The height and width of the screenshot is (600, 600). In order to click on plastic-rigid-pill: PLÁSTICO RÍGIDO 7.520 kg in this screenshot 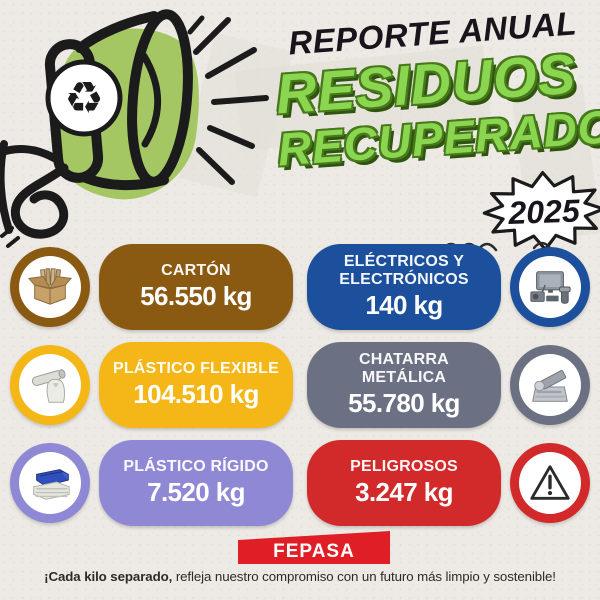, I will do `click(196, 483)`.